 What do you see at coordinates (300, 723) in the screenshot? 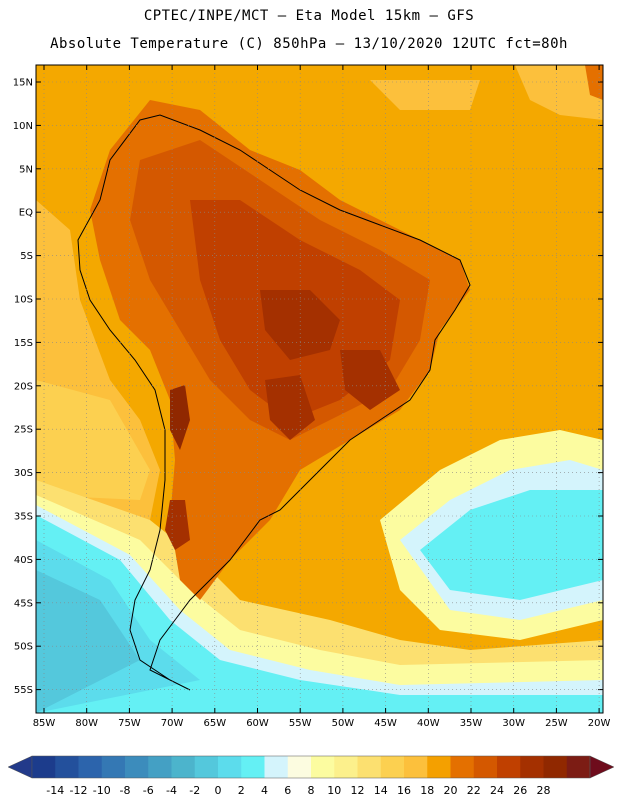
I see `lon-label: 55W` at bounding box center [300, 723].